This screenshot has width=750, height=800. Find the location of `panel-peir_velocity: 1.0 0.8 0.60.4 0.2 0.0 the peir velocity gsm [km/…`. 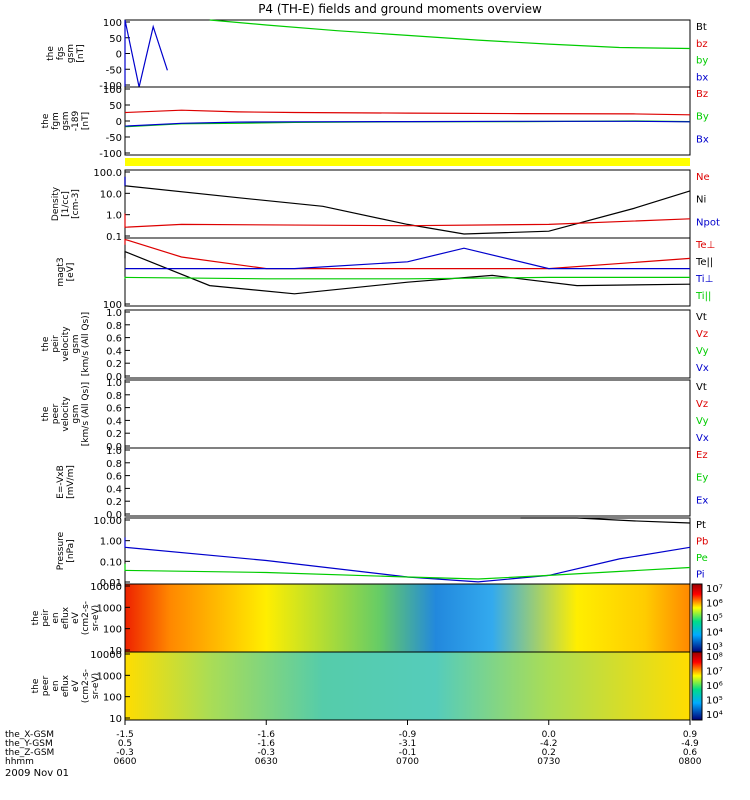

panel-peir_velocity: 1.0 0.8 0.60.4 0.2 0.0 the peir velocity gsm [km/… is located at coordinates (375, 345).